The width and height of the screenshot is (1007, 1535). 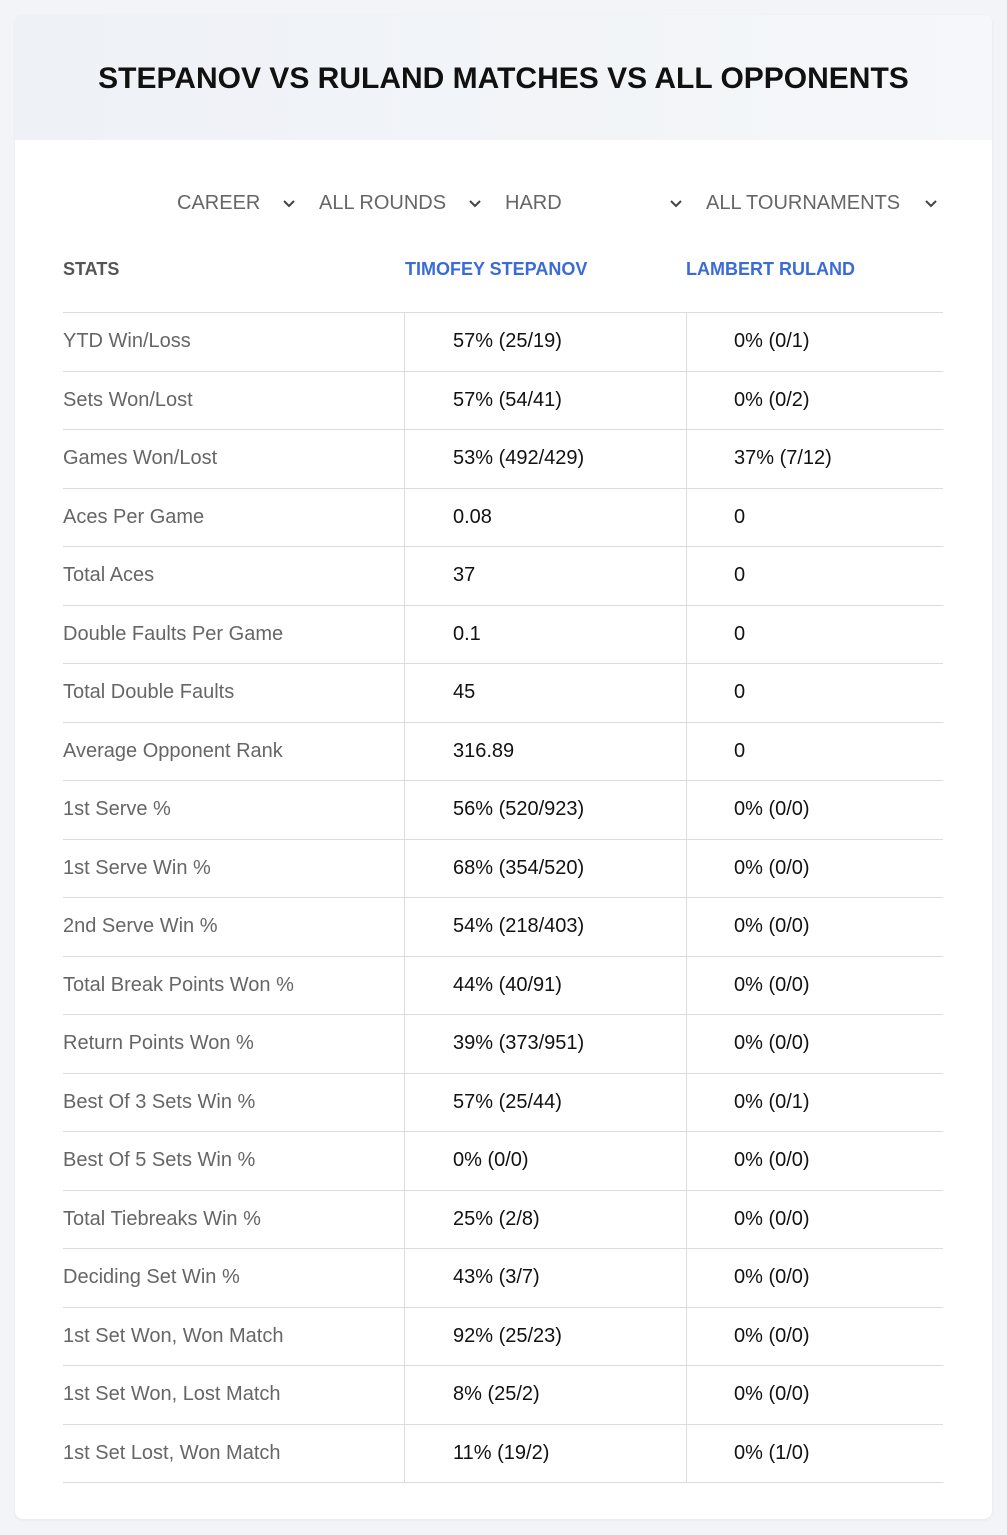 I want to click on table-top-border, so click(x=503, y=312).